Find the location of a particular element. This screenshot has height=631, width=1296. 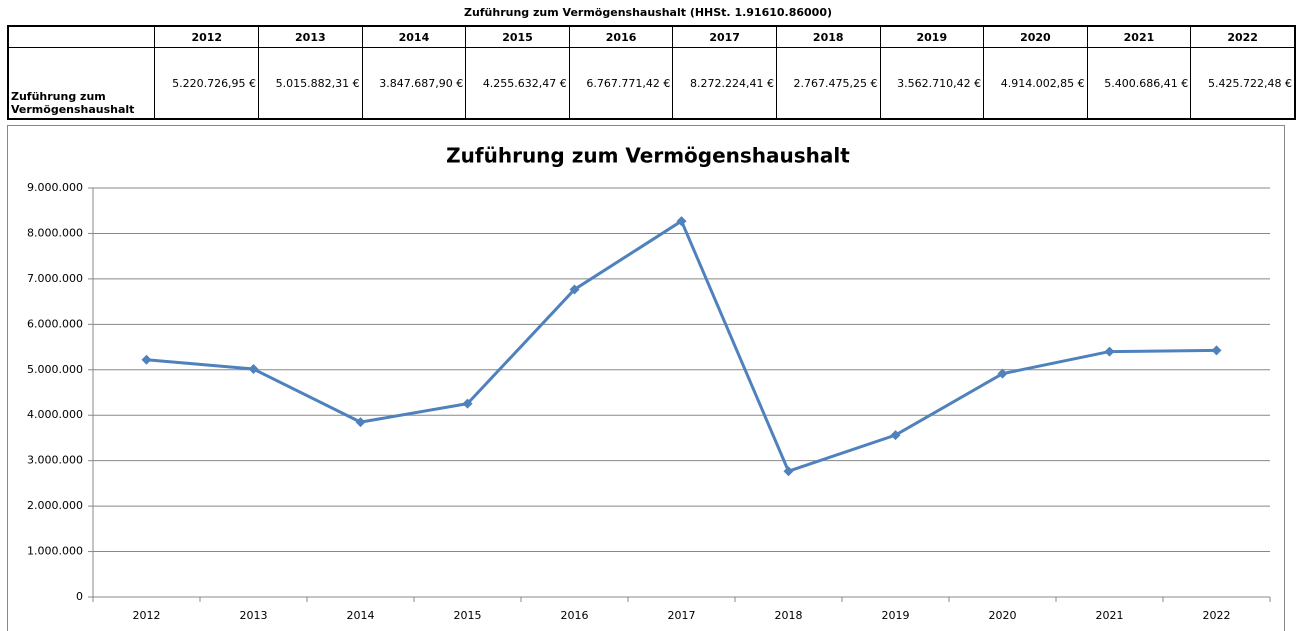

value-cell: 5.220.726,95 € is located at coordinates (207, 83).